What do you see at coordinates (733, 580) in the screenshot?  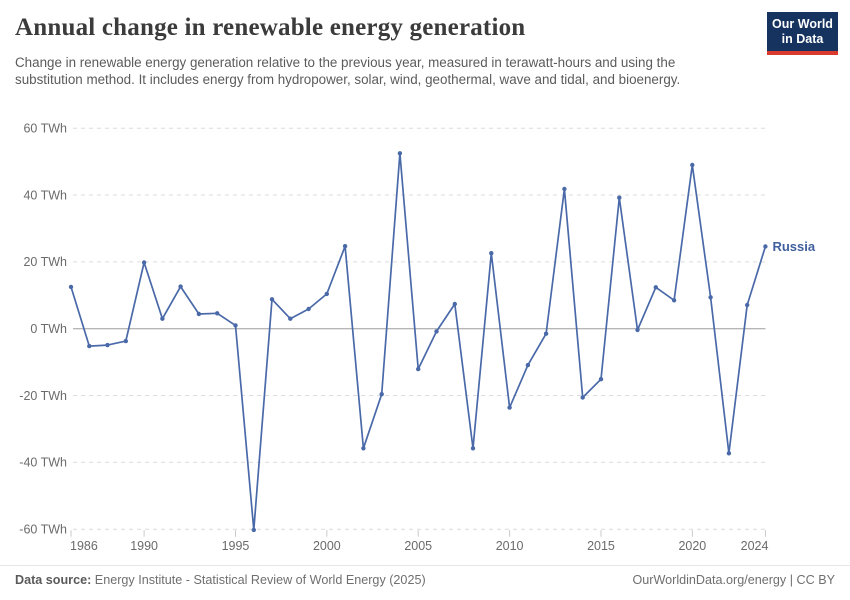 I see `credit-link: OurWorldinData.org/energy | CC BY` at bounding box center [733, 580].